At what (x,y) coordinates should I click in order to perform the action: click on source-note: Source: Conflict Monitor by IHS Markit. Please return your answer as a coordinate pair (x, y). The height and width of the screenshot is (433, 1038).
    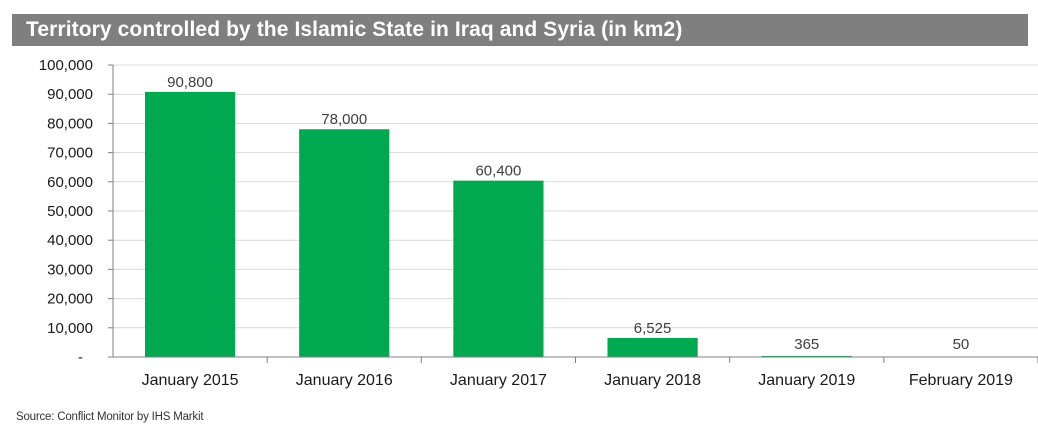
    Looking at the image, I should click on (110, 417).